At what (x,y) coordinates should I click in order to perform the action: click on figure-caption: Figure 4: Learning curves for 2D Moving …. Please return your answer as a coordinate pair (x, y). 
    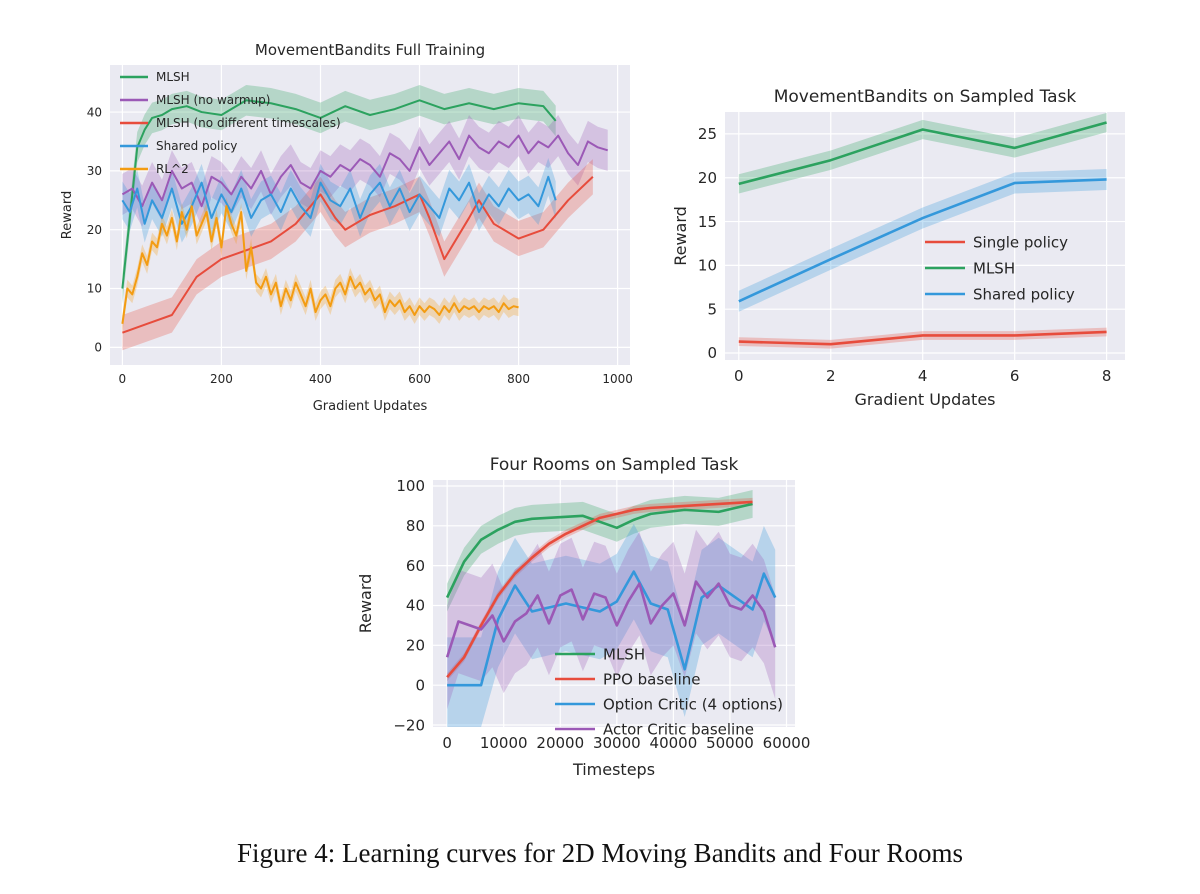
    Looking at the image, I should click on (600, 853).